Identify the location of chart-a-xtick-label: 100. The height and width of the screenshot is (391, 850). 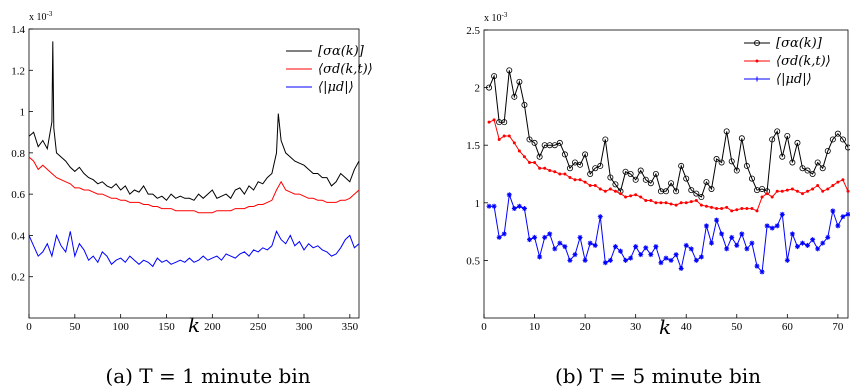
(120, 327).